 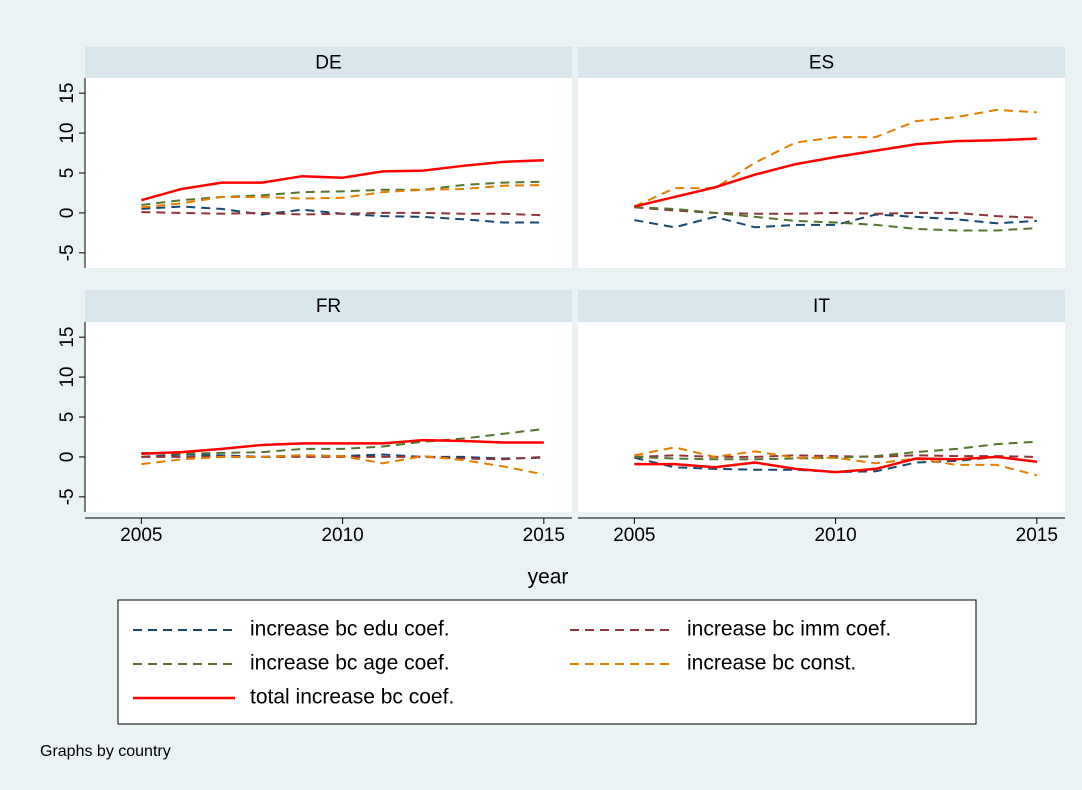 I want to click on legend-label: total increase bc coef., so click(x=352, y=697).